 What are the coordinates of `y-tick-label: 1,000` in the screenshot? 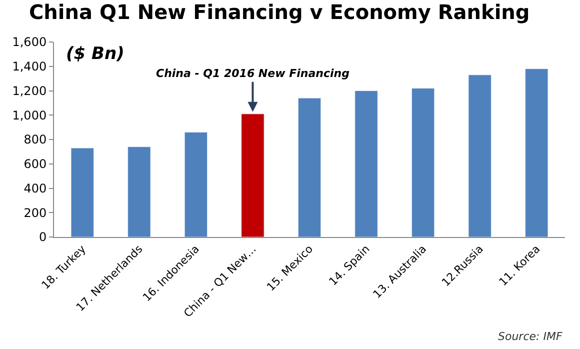 It's located at (29, 115).